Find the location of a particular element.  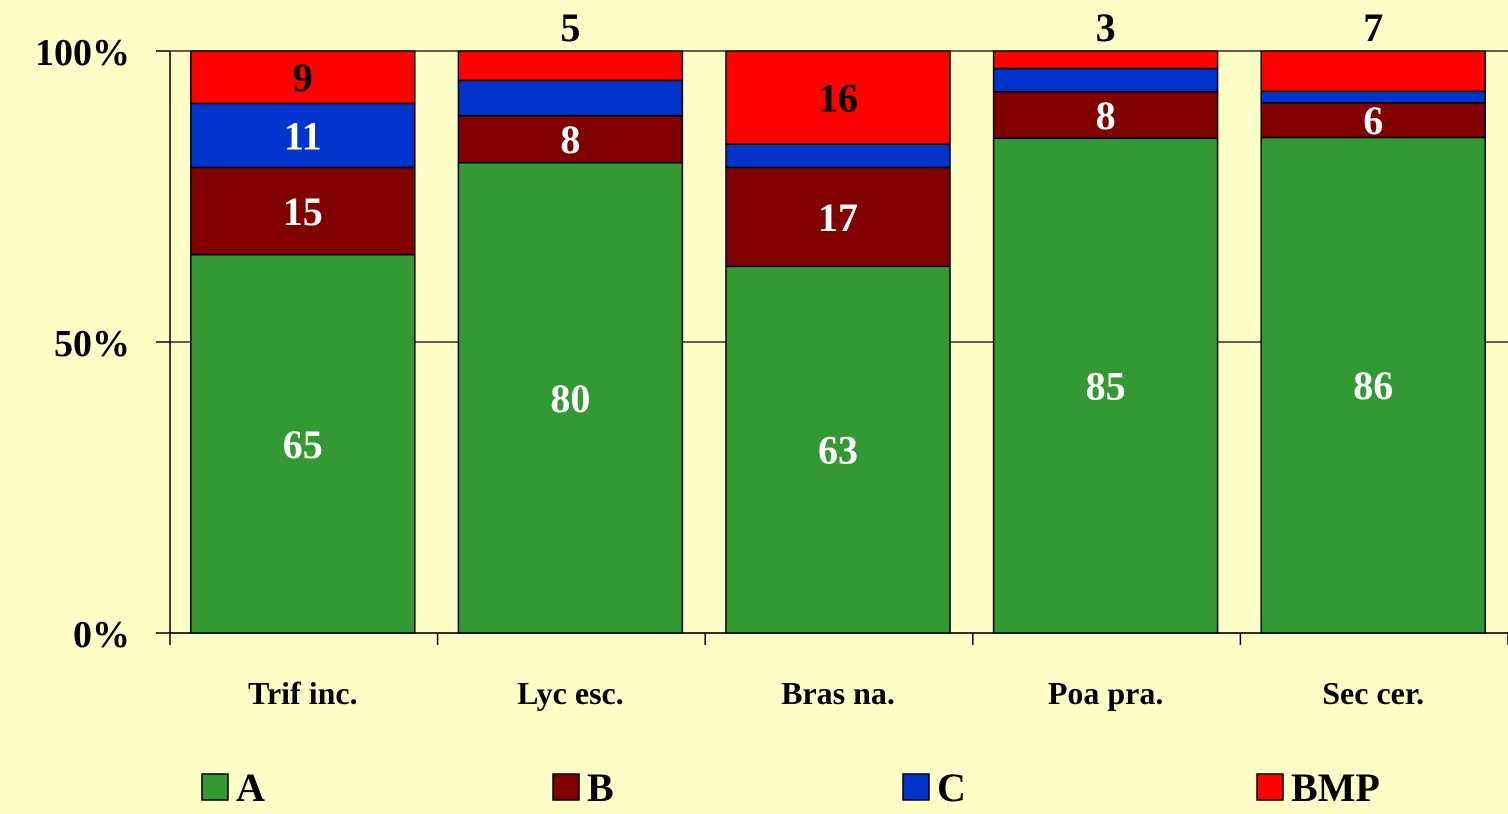

data-label-bmp-top: 7 is located at coordinates (1373, 27).